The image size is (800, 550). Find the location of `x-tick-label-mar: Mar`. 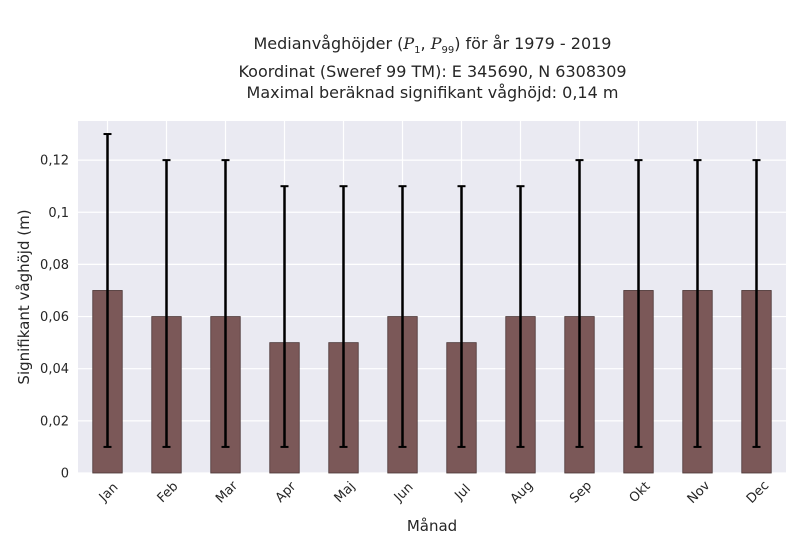

x-tick-label-mar: Mar is located at coordinates (227, 492).